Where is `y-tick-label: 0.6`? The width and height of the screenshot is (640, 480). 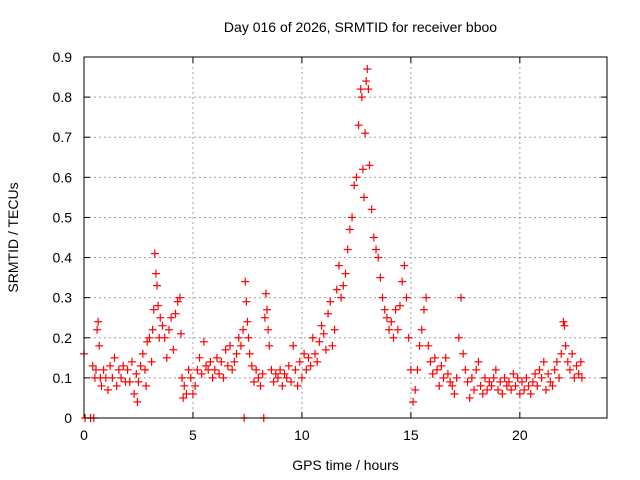
y-tick-label: 0.6 is located at coordinates (63, 177).